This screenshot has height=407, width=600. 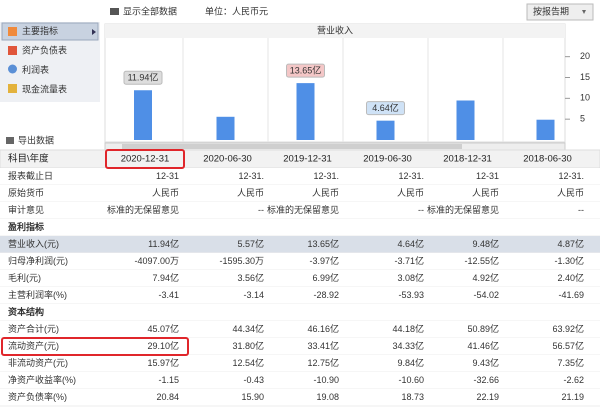 What do you see at coordinates (411, 380) in the screenshot?
I see `cell: -10.60` at bounding box center [411, 380].